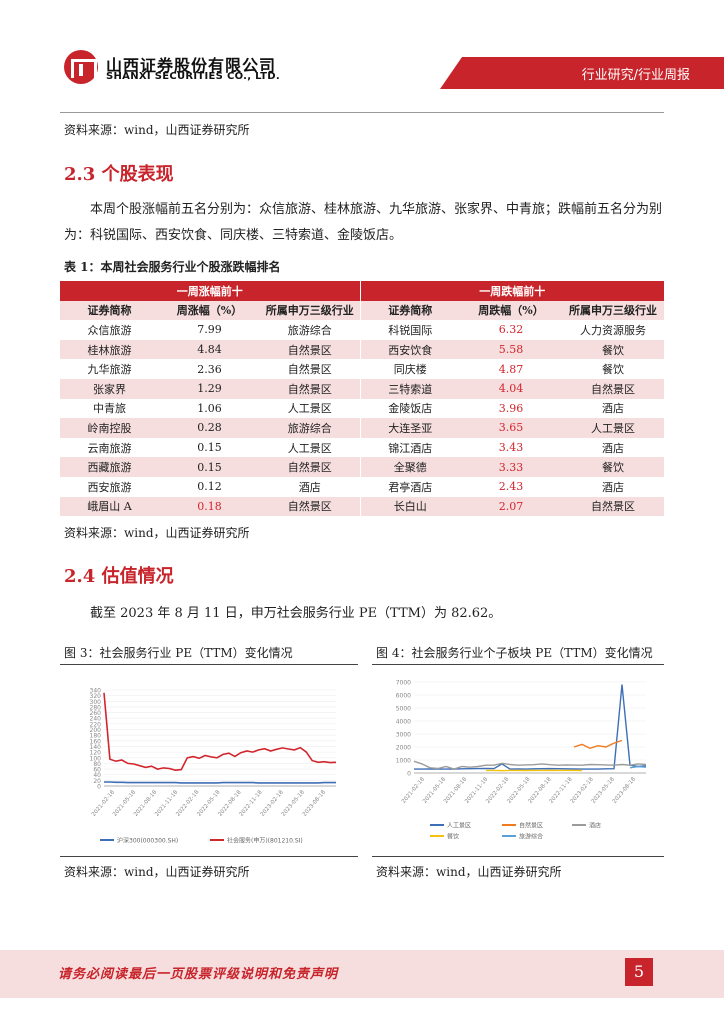 This screenshot has width=724, height=1024. Describe the element at coordinates (109, 467) in the screenshot. I see `table-cell: 西藏旅游` at that location.